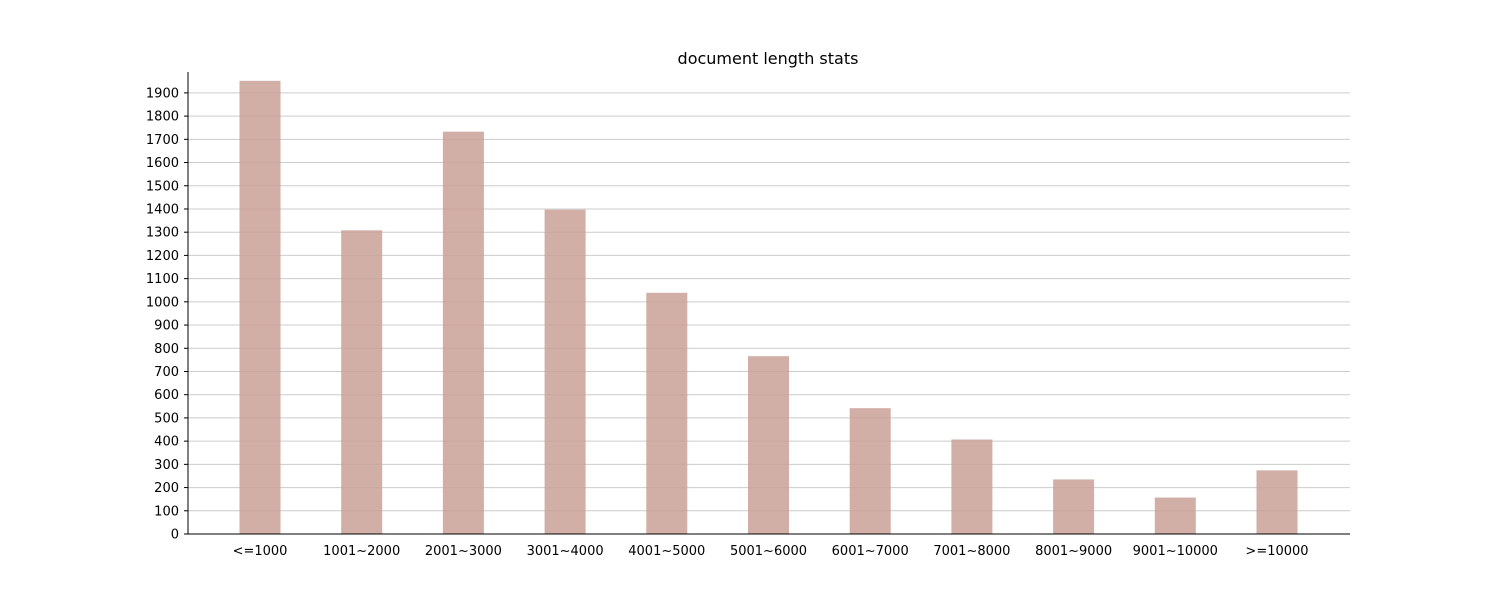 Image resolution: width=1500 pixels, height=600 pixels. What do you see at coordinates (166, 465) in the screenshot?
I see `y-tick-label: 300` at bounding box center [166, 465].